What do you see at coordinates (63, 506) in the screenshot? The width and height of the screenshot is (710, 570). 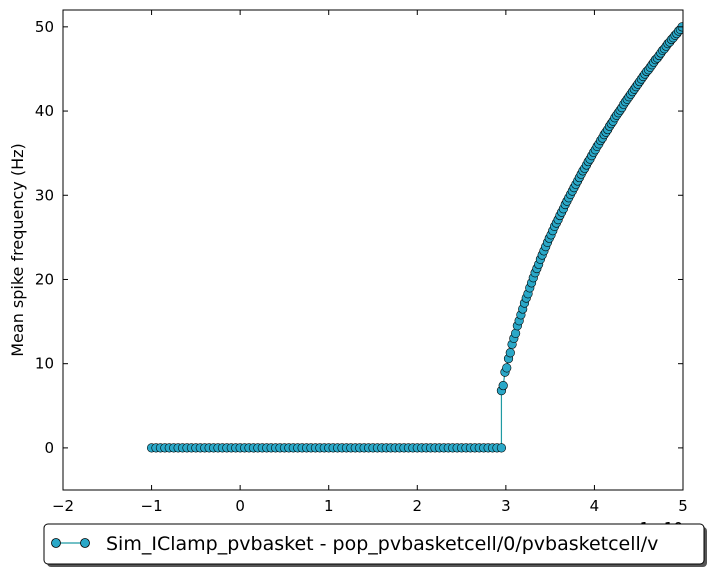 I see `x-tick-label: −2` at bounding box center [63, 506].